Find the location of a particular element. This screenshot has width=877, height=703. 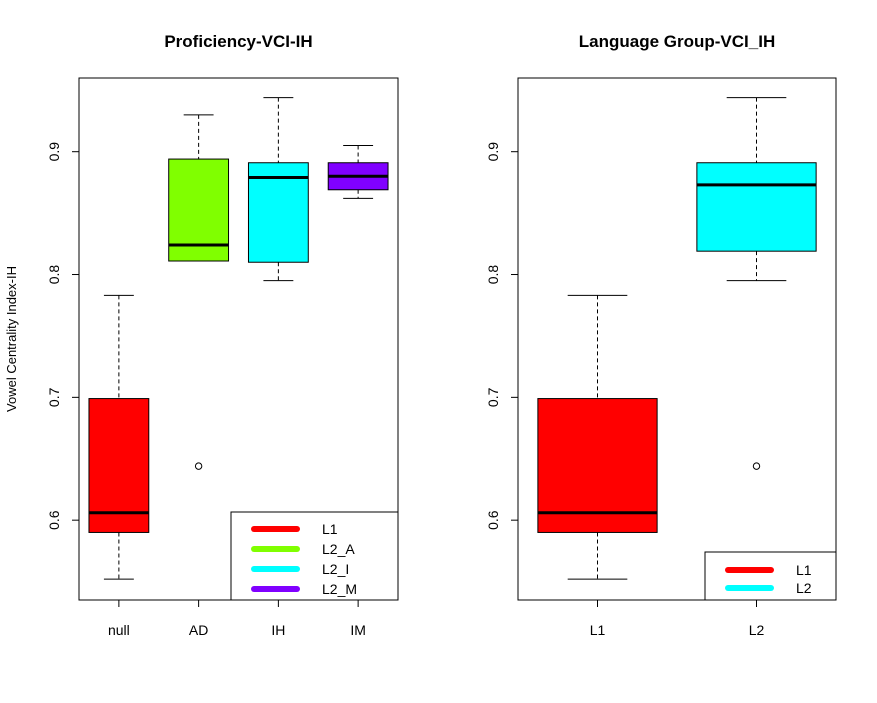

x-tick-label: L1 is located at coordinates (598, 630).